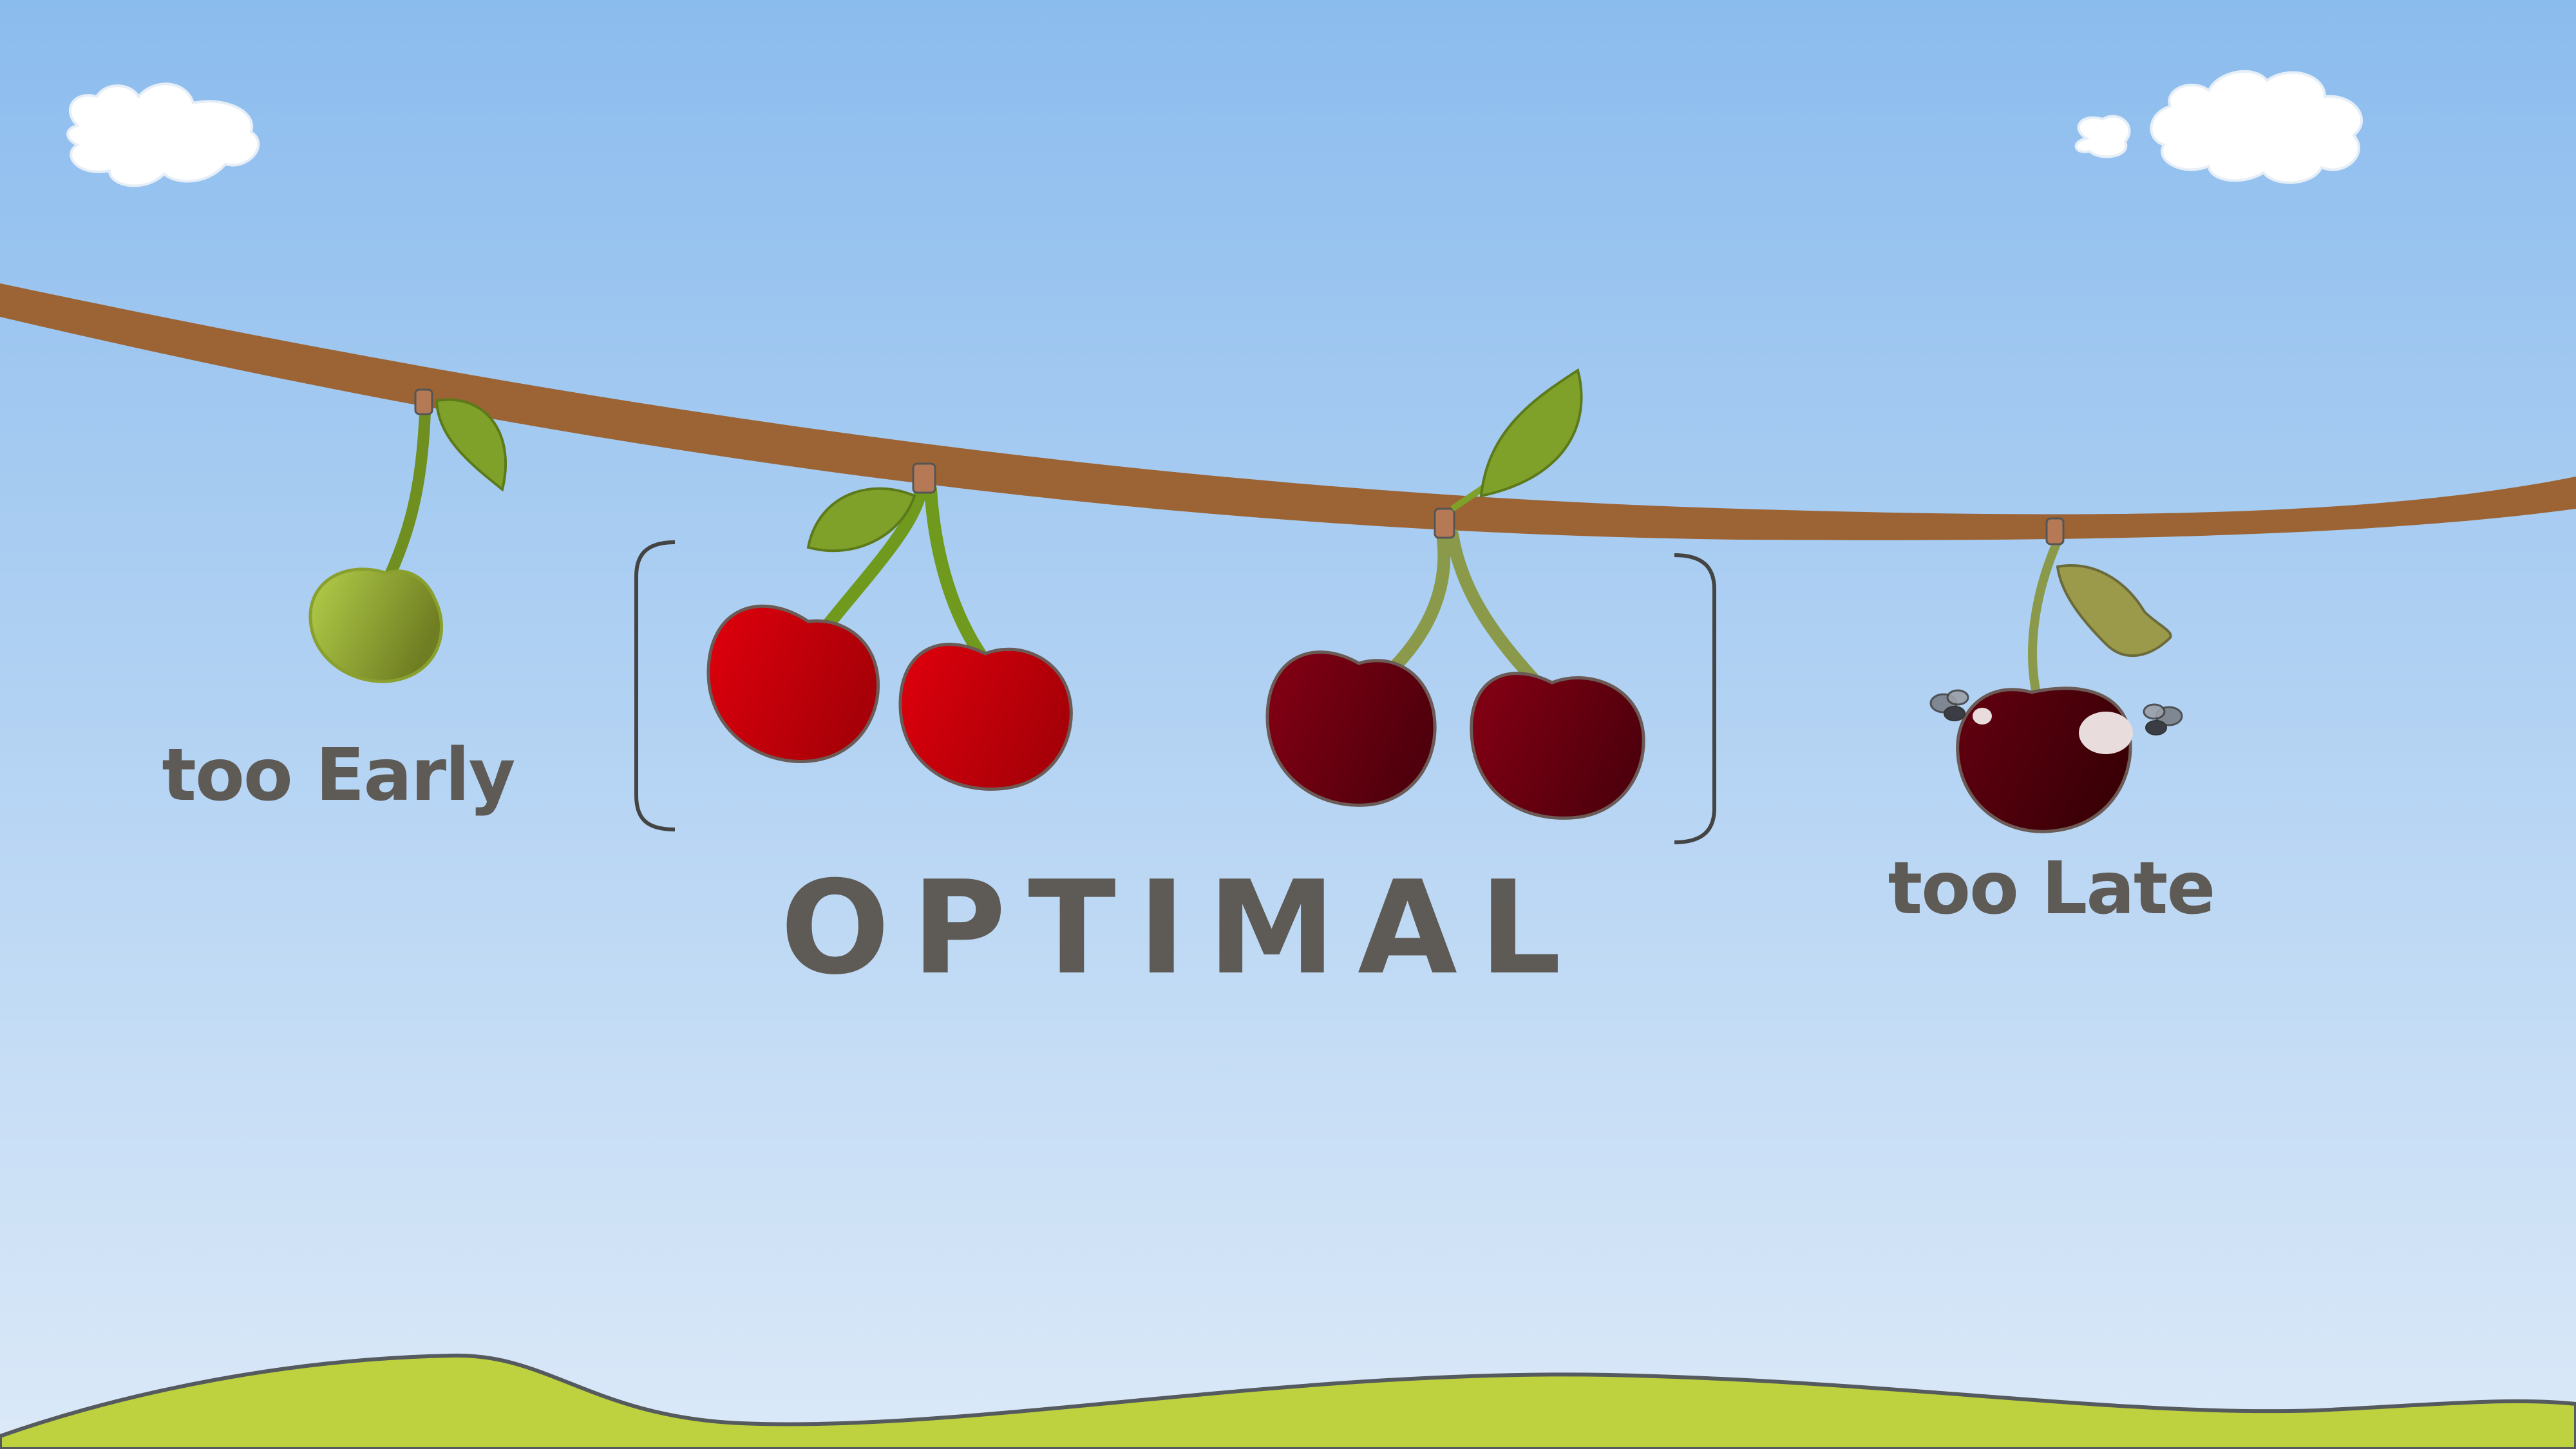 The width and height of the screenshot is (2576, 1449). I want to click on optimal-bracket-right, so click(1695, 698).